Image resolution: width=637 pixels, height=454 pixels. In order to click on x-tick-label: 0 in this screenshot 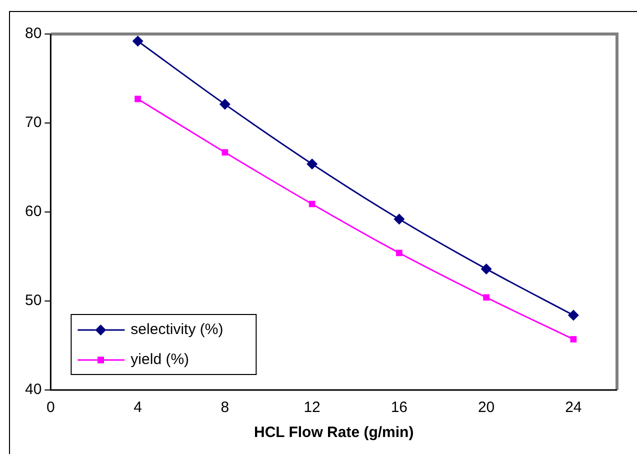, I will do `click(50, 407)`.